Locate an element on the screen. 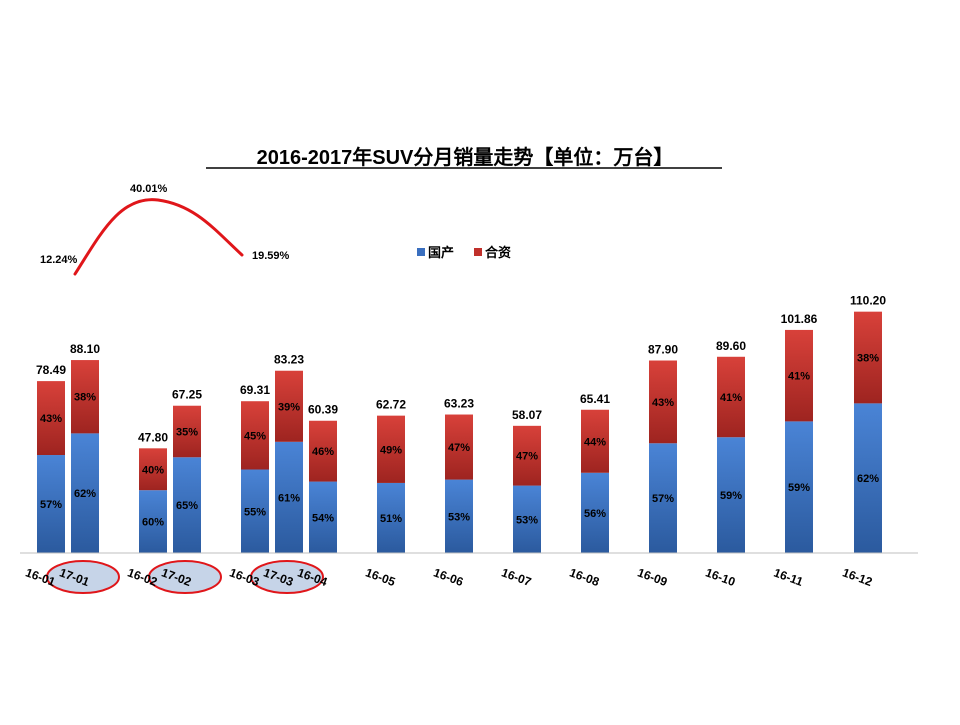  label-domestic-pct-16-06: 53% is located at coordinates (459, 517).